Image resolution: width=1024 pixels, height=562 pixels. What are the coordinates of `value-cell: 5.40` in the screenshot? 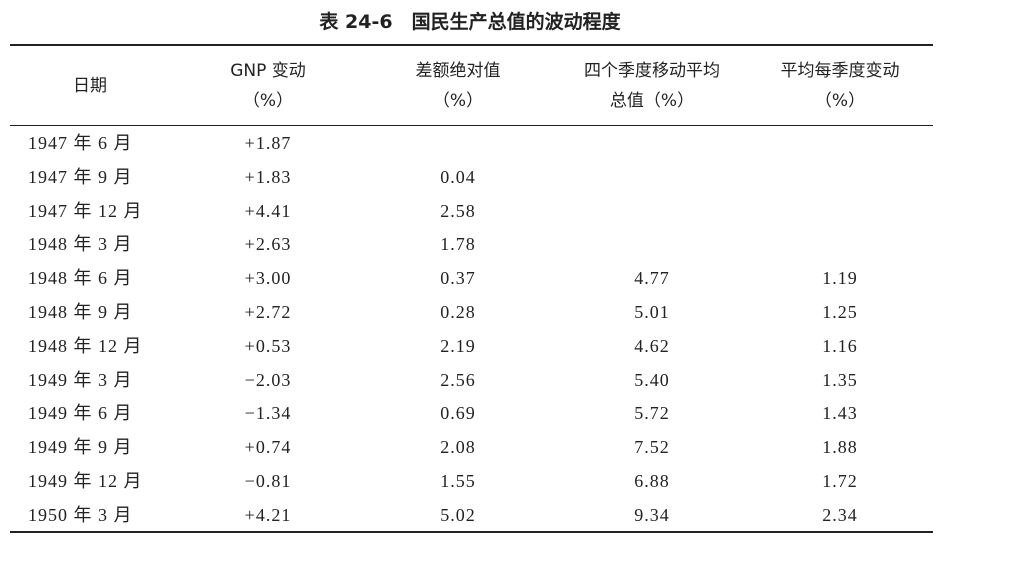 It's located at (652, 379).